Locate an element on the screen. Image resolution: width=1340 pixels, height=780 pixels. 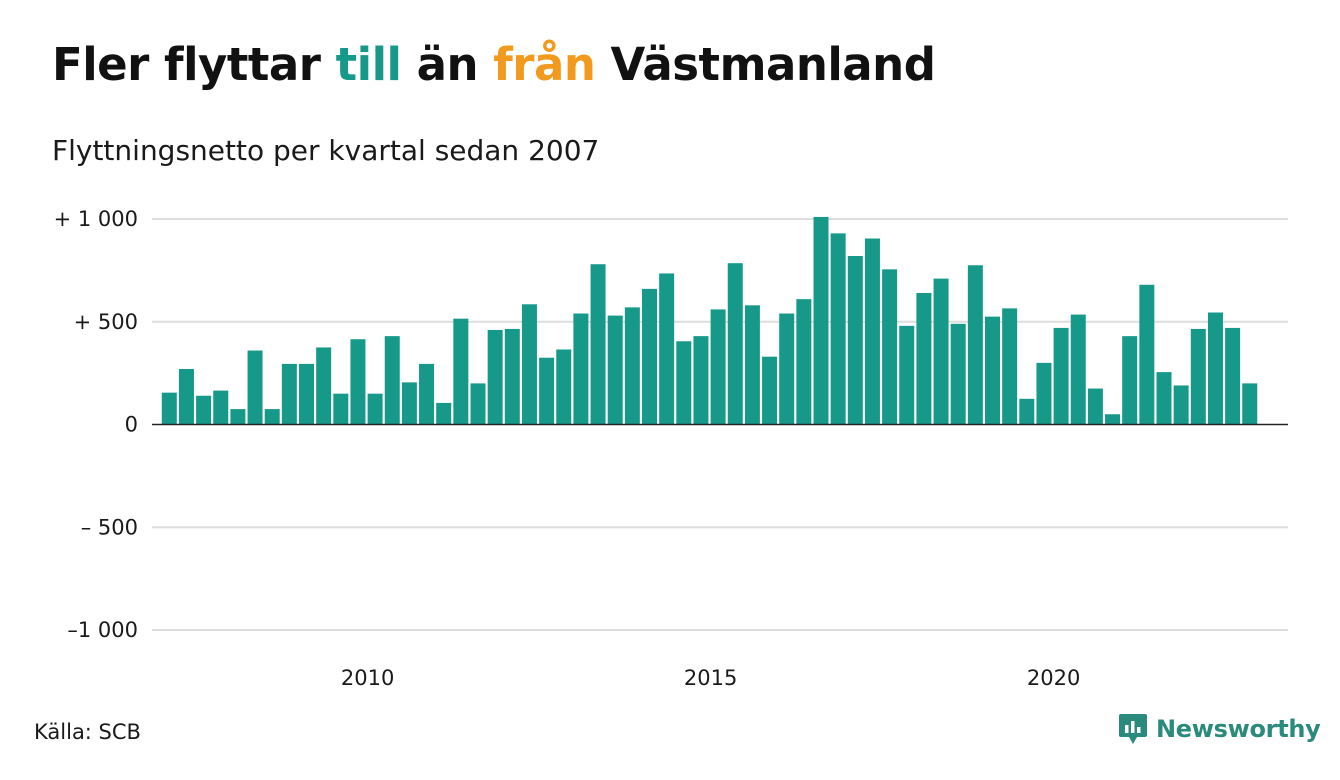
x-axis-labels: 2010 2015 2020 is located at coordinates (710, 678).